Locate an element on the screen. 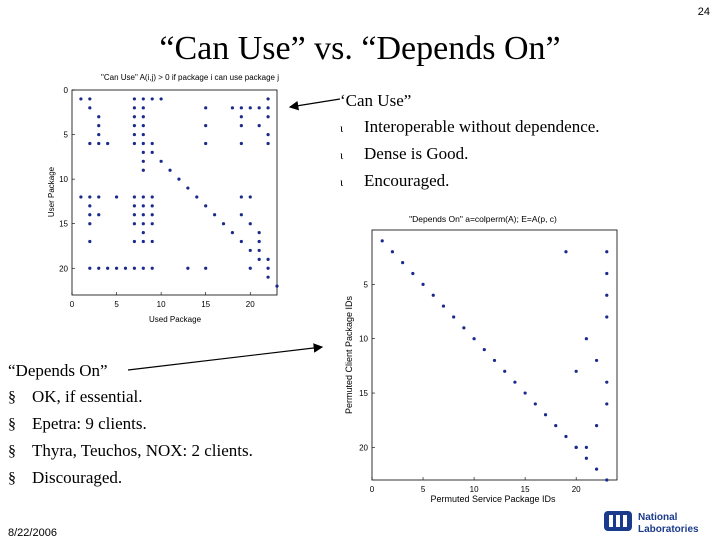  depends-on-x-label: Permuted Service Package IDs is located at coordinates (493, 499).